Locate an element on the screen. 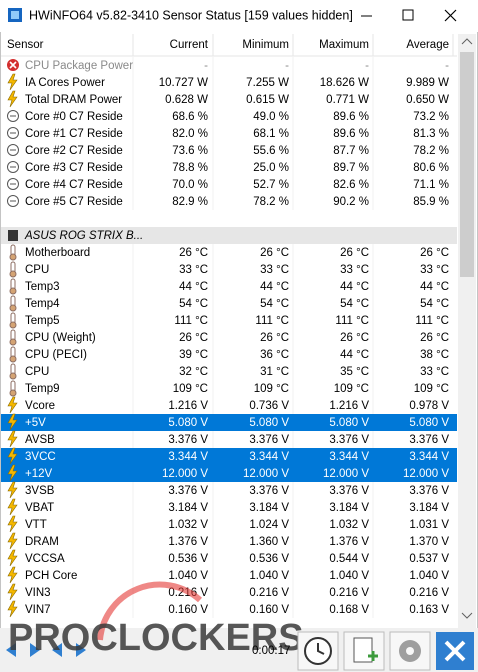  sensor-name: Total DRAM Power is located at coordinates (73, 100).